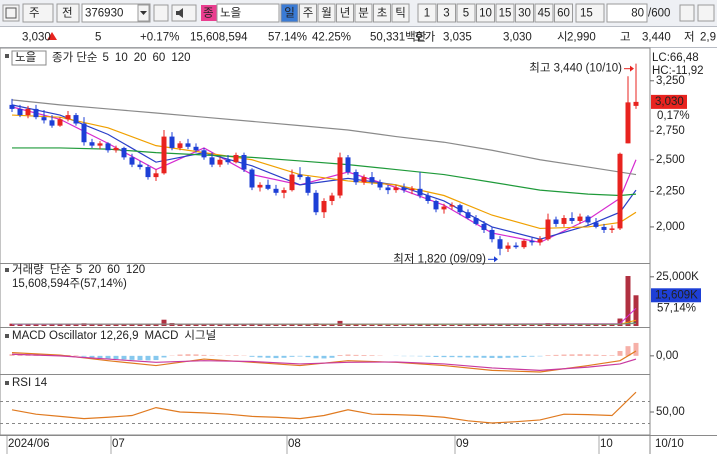  I want to click on interval-label: 10, so click(485, 14).